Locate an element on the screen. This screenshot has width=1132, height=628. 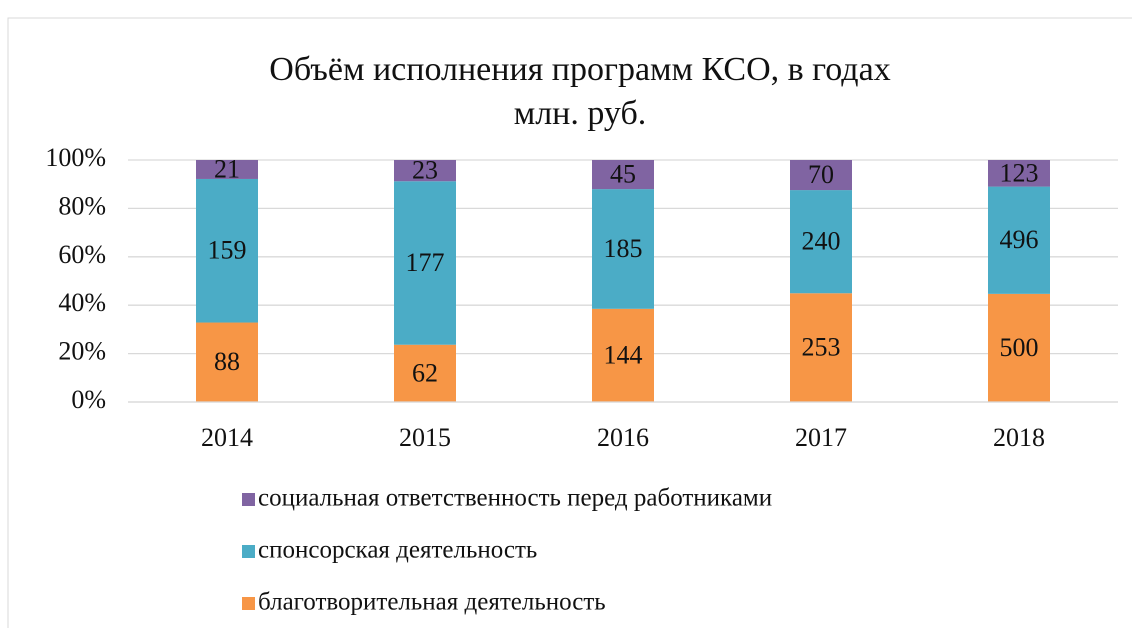
x-tick-label: 2014 is located at coordinates (227, 437).